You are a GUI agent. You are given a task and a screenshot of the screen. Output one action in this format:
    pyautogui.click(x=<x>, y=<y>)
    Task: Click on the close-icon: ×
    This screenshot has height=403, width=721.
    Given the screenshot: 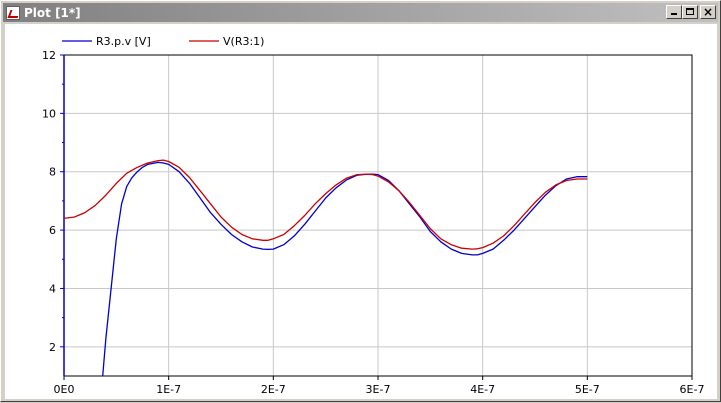 What is the action you would take?
    pyautogui.click(x=708, y=12)
    